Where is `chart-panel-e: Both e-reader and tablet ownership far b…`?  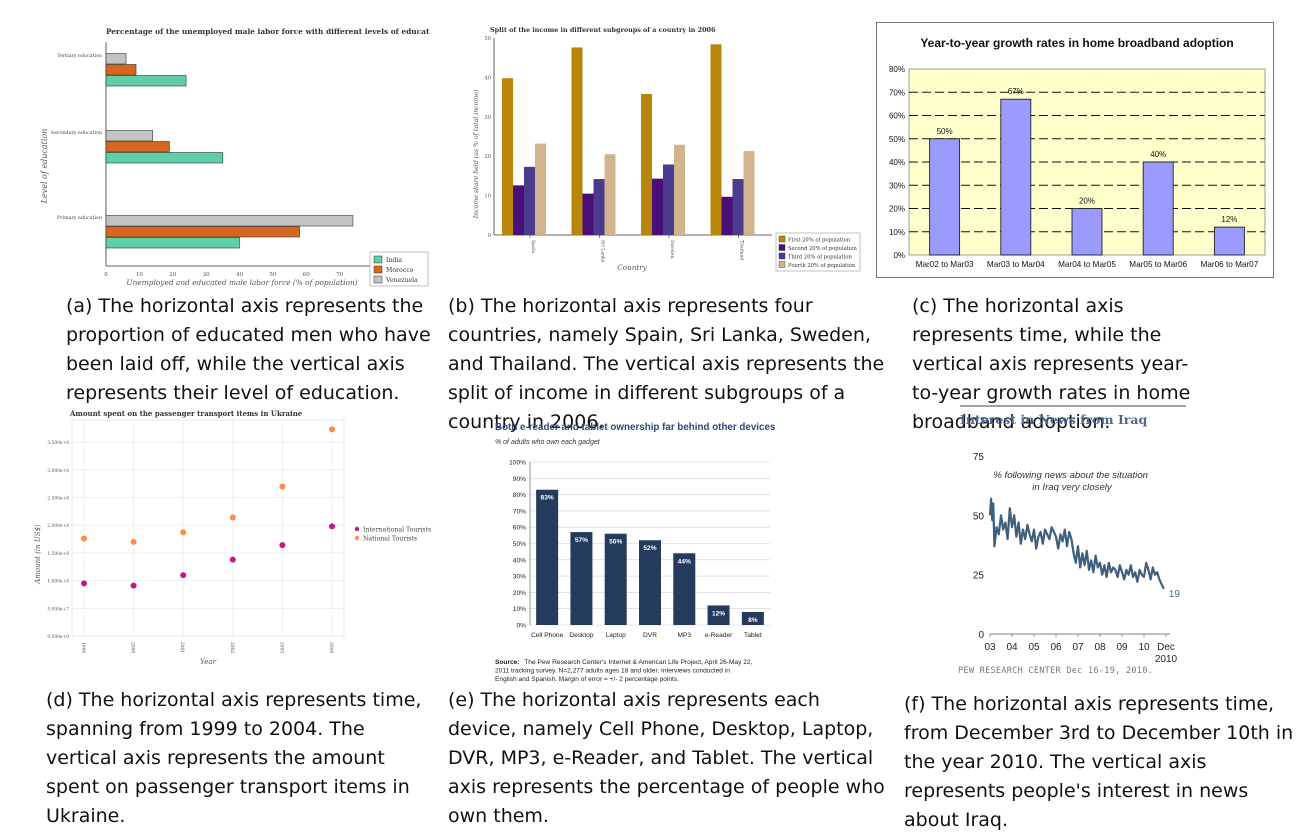
chart-panel-e: Both e-reader and tablet ownership far b… is located at coordinates (638, 550).